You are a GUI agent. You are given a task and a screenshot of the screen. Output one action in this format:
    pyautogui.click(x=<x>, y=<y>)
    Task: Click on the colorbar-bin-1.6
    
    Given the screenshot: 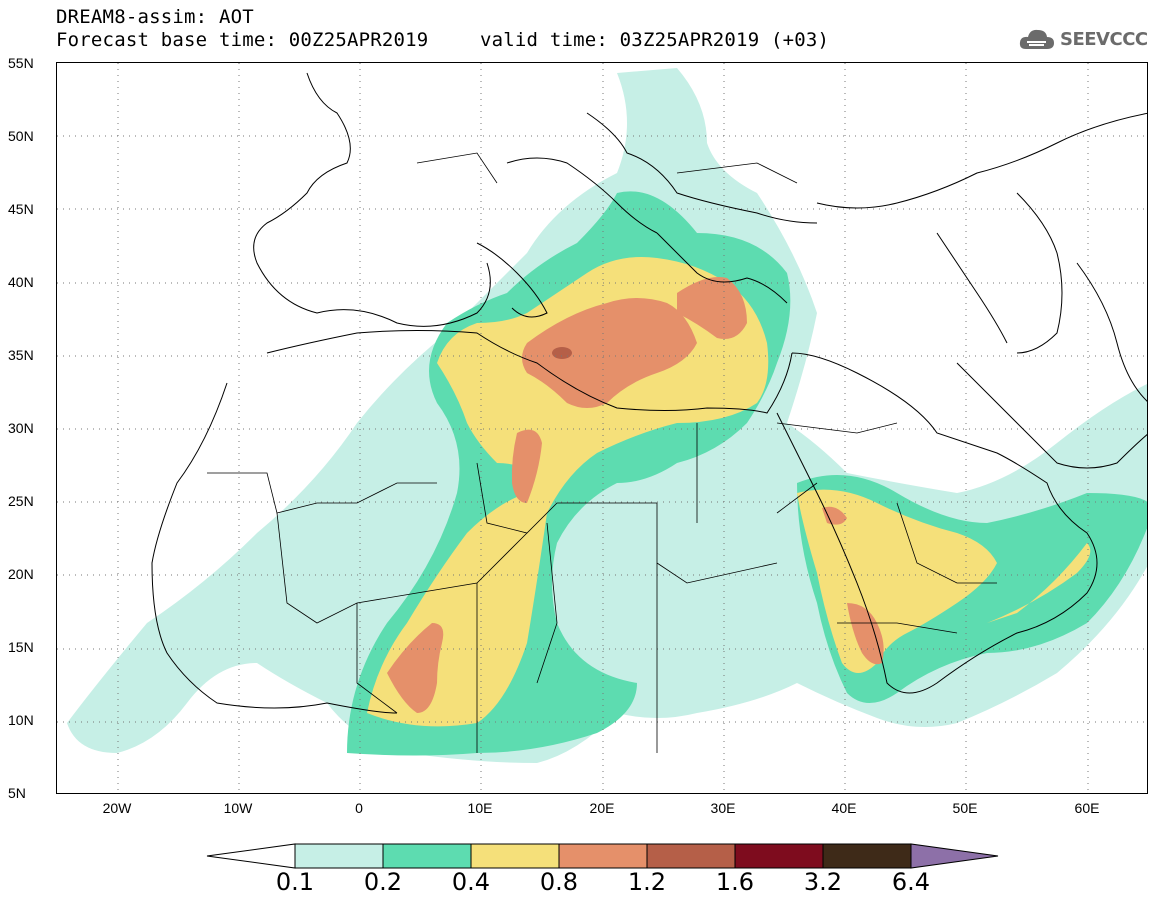 What is the action you would take?
    pyautogui.click(x=779, y=856)
    